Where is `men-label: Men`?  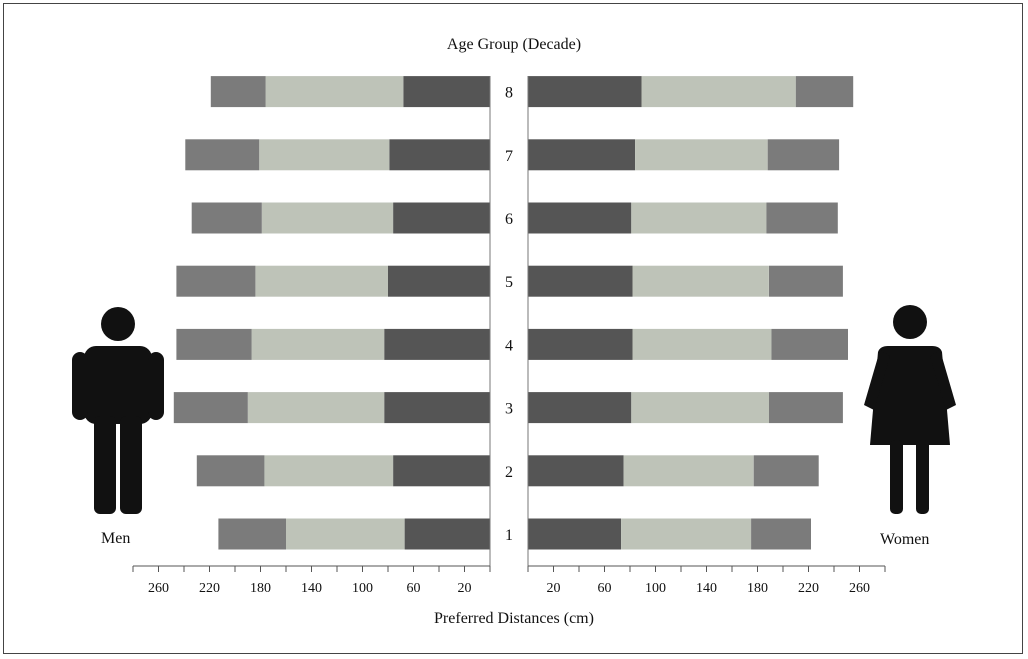
men-label: Men is located at coordinates (116, 538).